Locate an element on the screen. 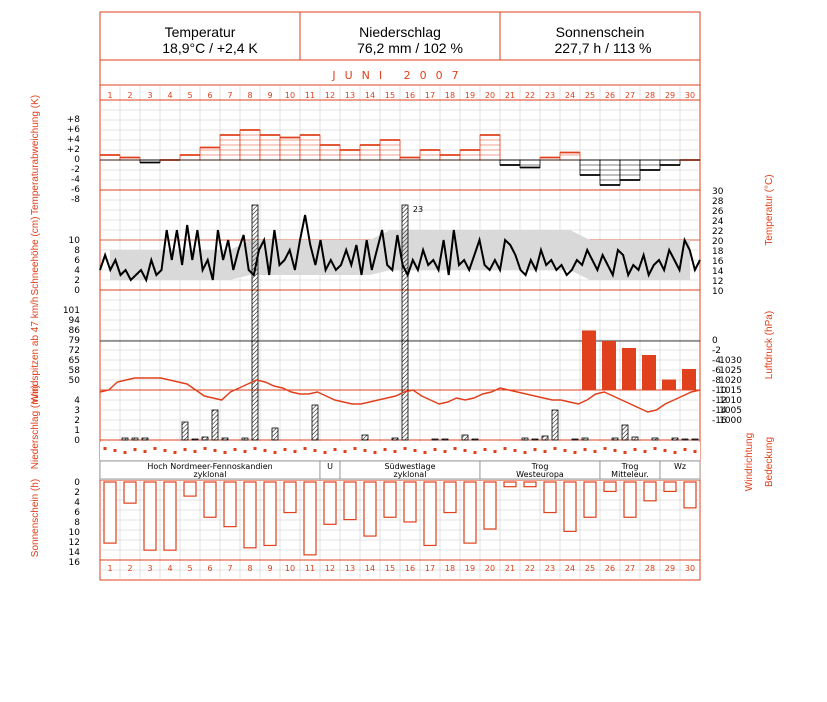  day-label-bottom: 6 is located at coordinates (209, 568).